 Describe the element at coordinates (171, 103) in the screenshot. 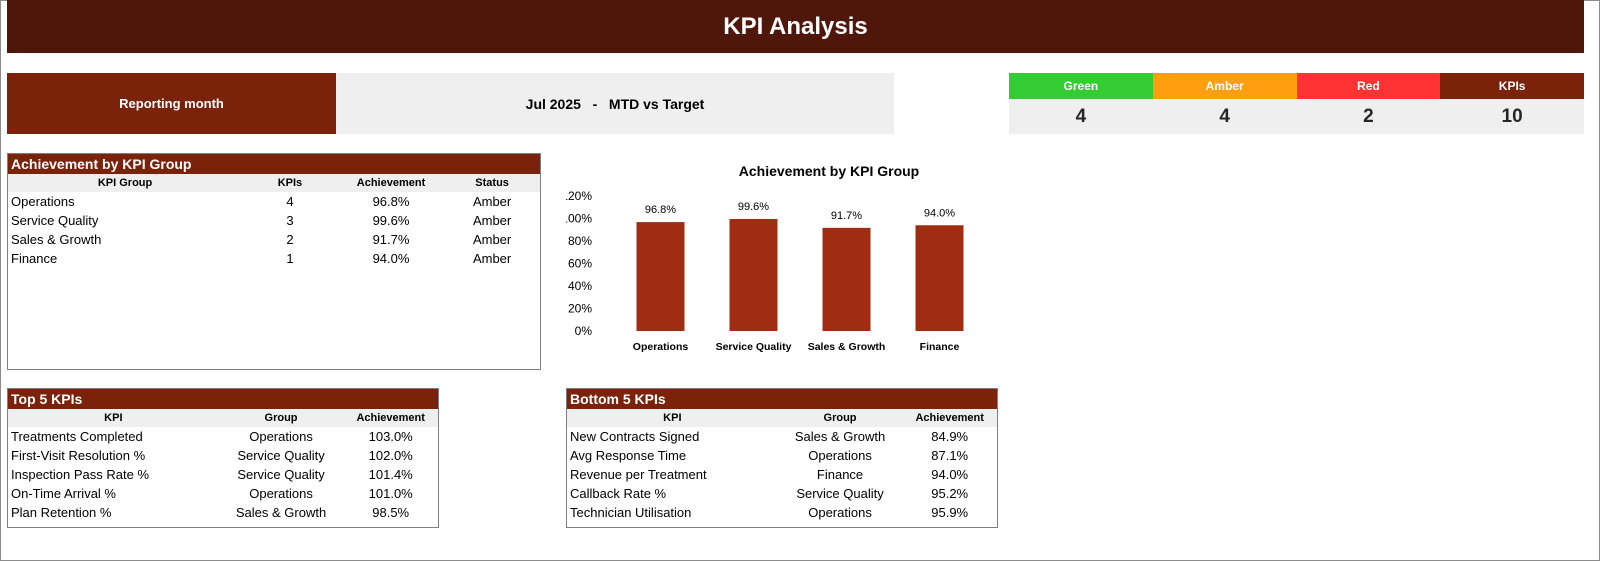

I see `reporting-month-label: Reporting month` at that location.